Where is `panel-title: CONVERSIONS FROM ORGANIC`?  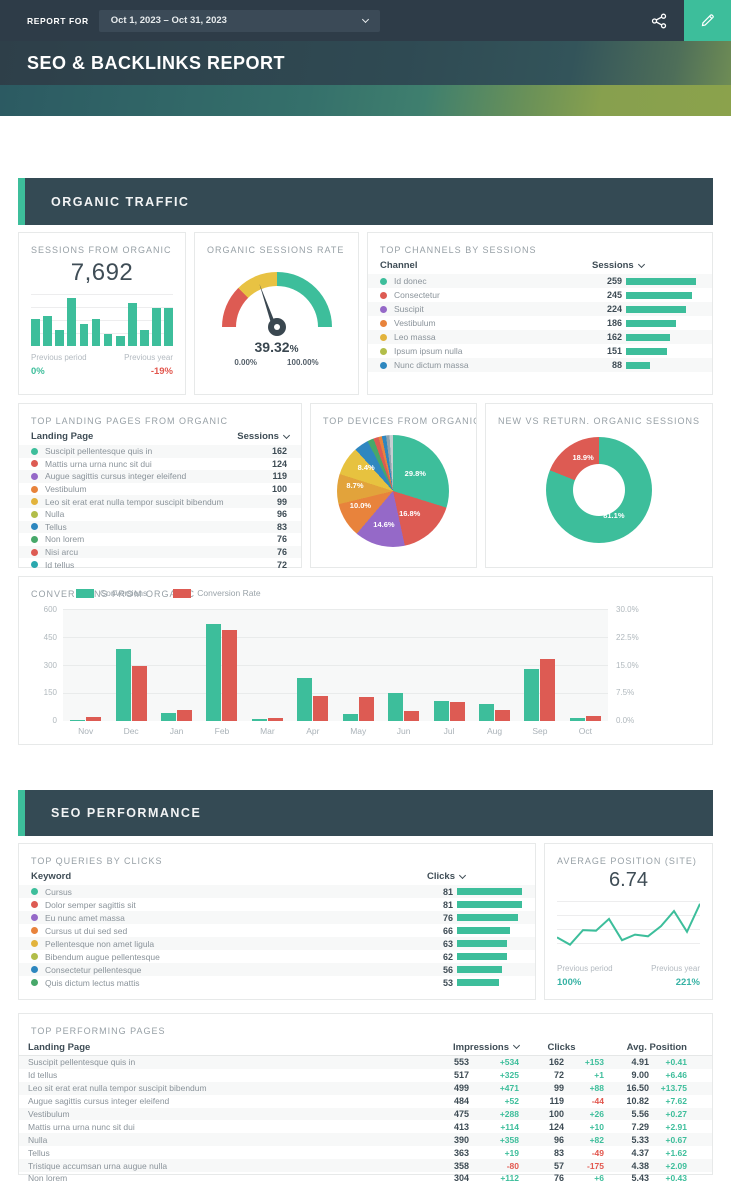
panel-title: CONVERSIONS FROM ORGANIC is located at coordinates (113, 594).